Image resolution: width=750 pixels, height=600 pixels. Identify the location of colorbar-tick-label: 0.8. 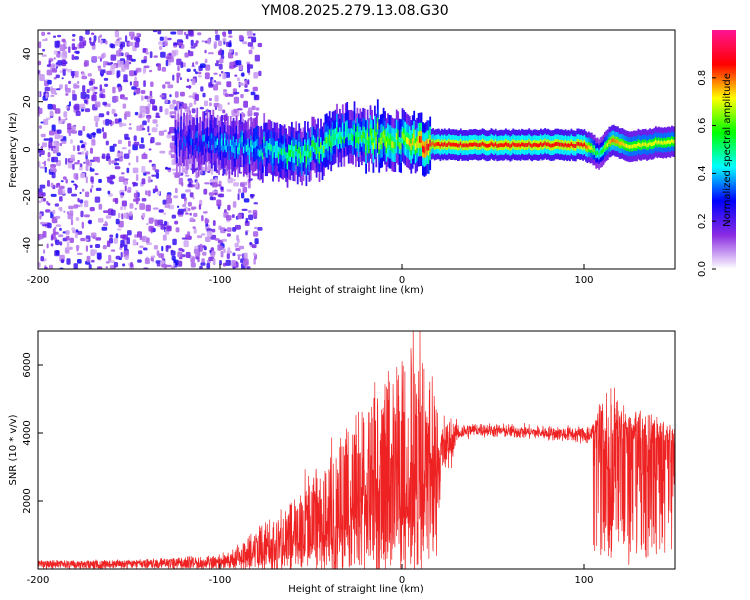
(702, 78).